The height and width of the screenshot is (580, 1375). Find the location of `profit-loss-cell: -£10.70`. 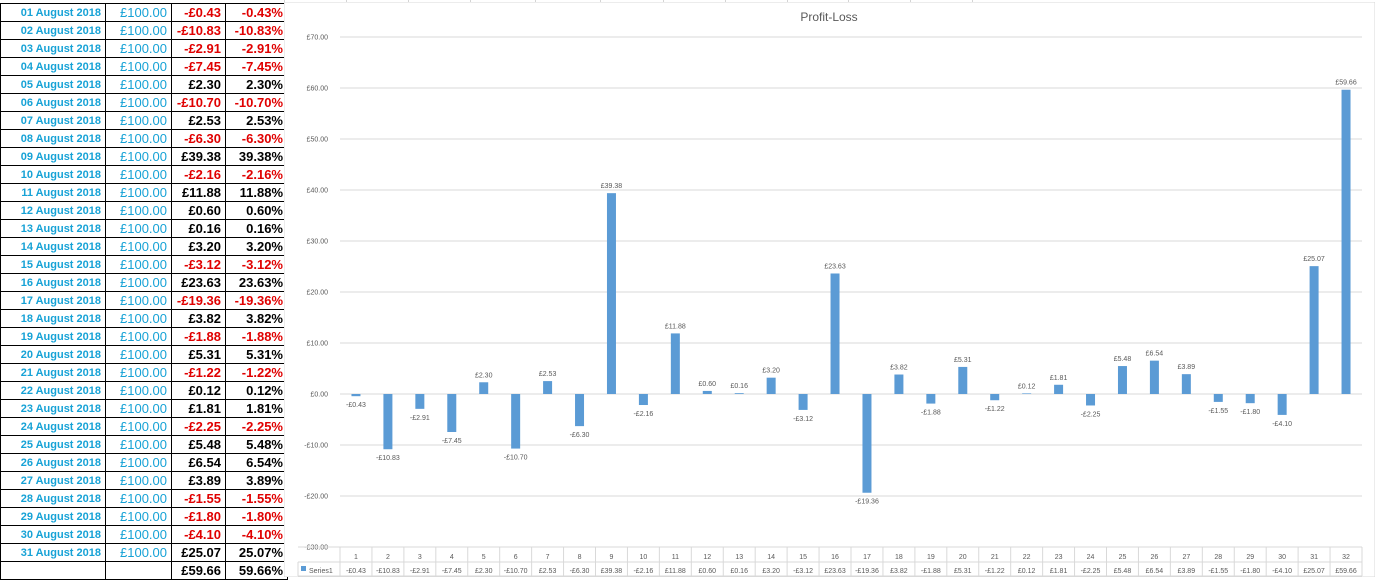

profit-loss-cell: -£10.70 is located at coordinates (198, 102).